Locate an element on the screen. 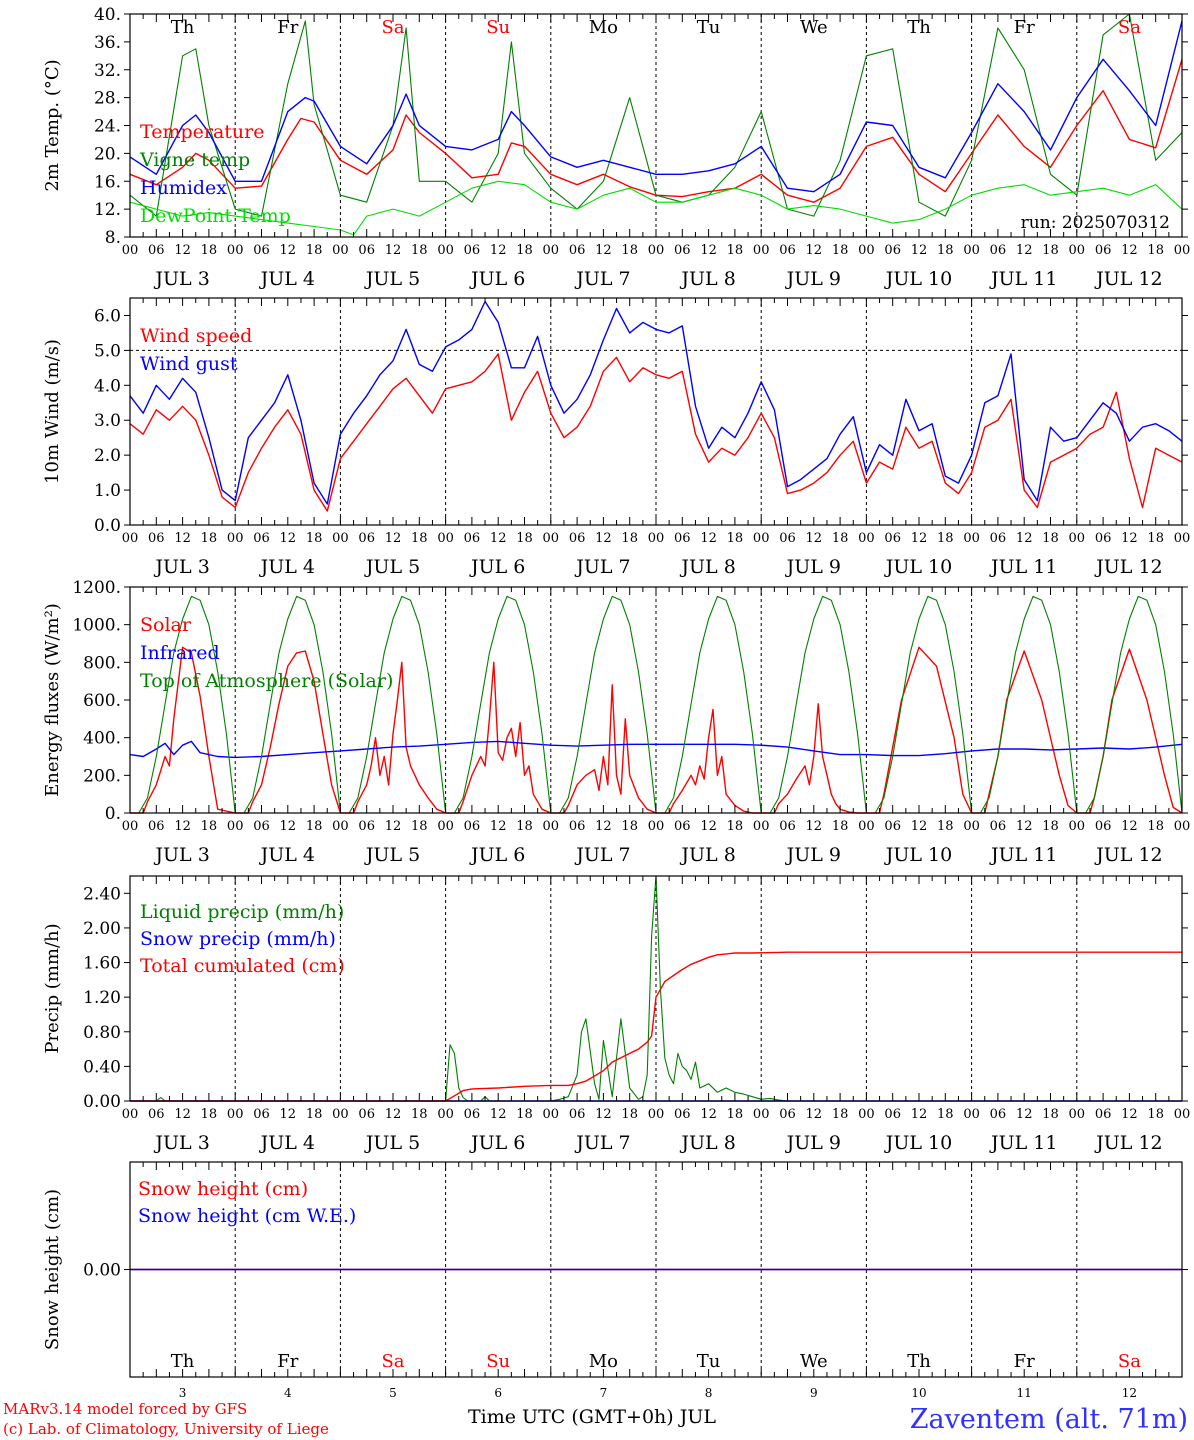  y-tick-label: 0.40 is located at coordinates (102, 1067).